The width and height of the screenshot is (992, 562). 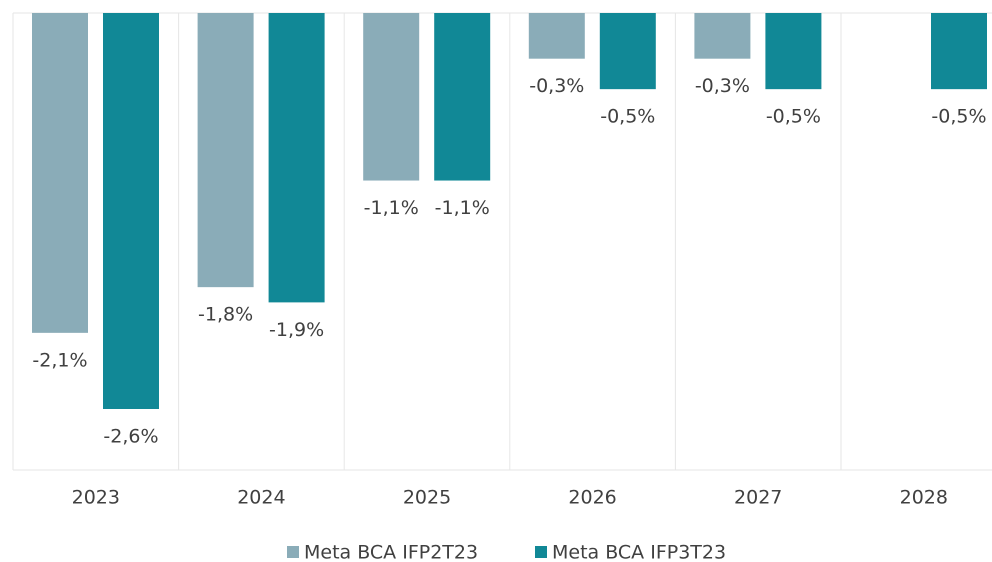 I want to click on x-tick-label: 2028, so click(x=924, y=498).